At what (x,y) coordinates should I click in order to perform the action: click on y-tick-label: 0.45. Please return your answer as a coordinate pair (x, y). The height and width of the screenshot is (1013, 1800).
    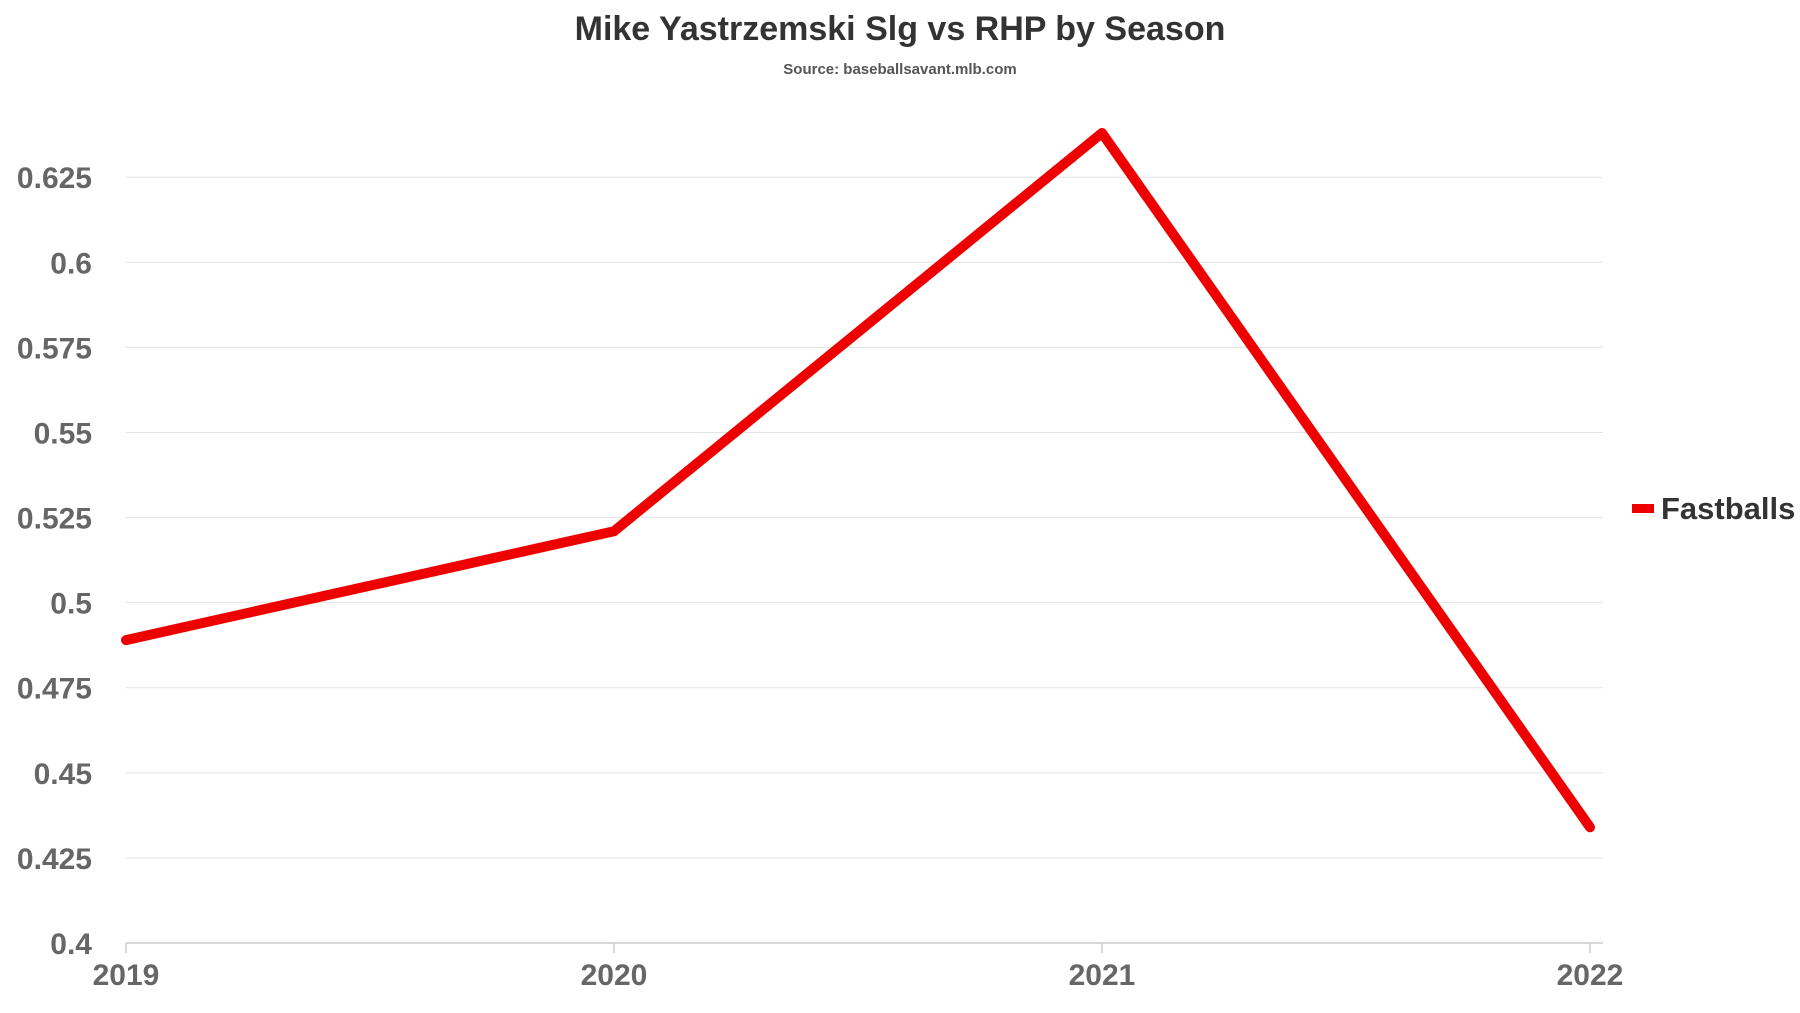
    Looking at the image, I should click on (63, 774).